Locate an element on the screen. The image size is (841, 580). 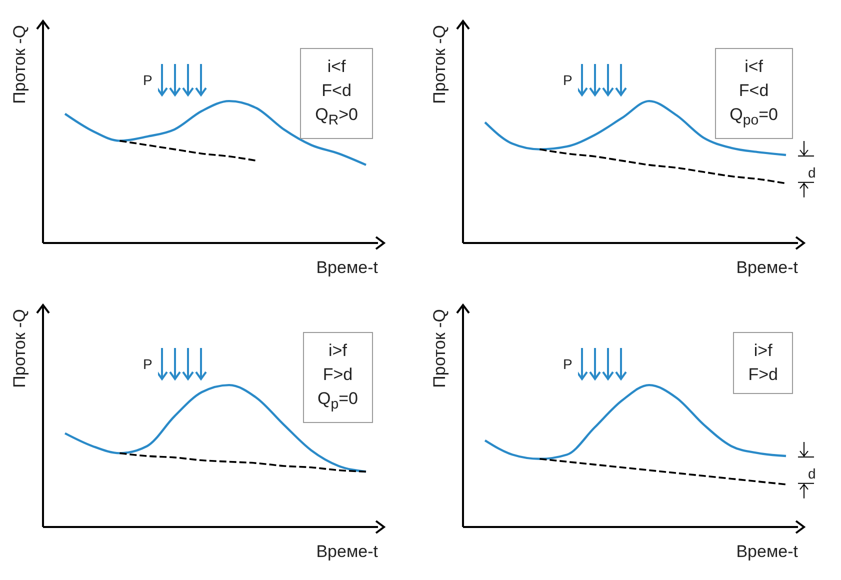
text: i>f F>d is located at coordinates (763, 363).